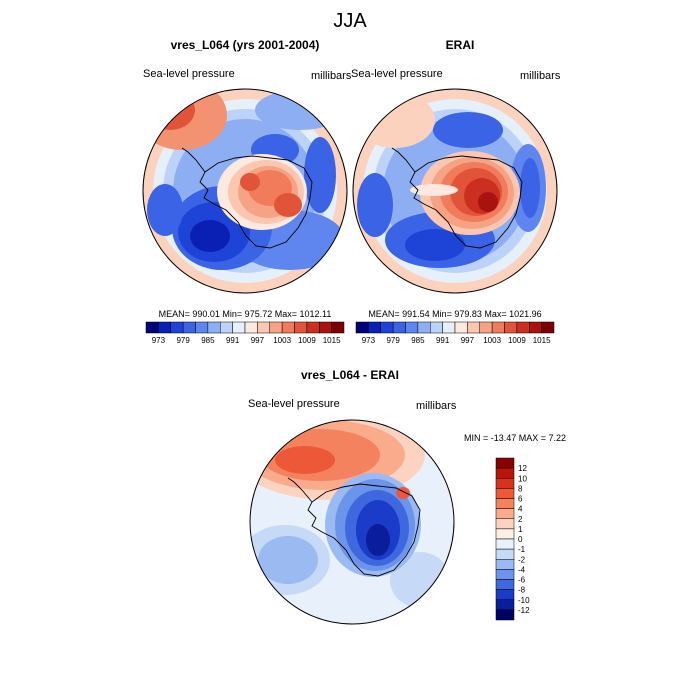  Describe the element at coordinates (245, 314) in the screenshot. I see `panel-1-stats: MEAN= 990.01 Min= 975.72 Max= 1012.11` at that location.